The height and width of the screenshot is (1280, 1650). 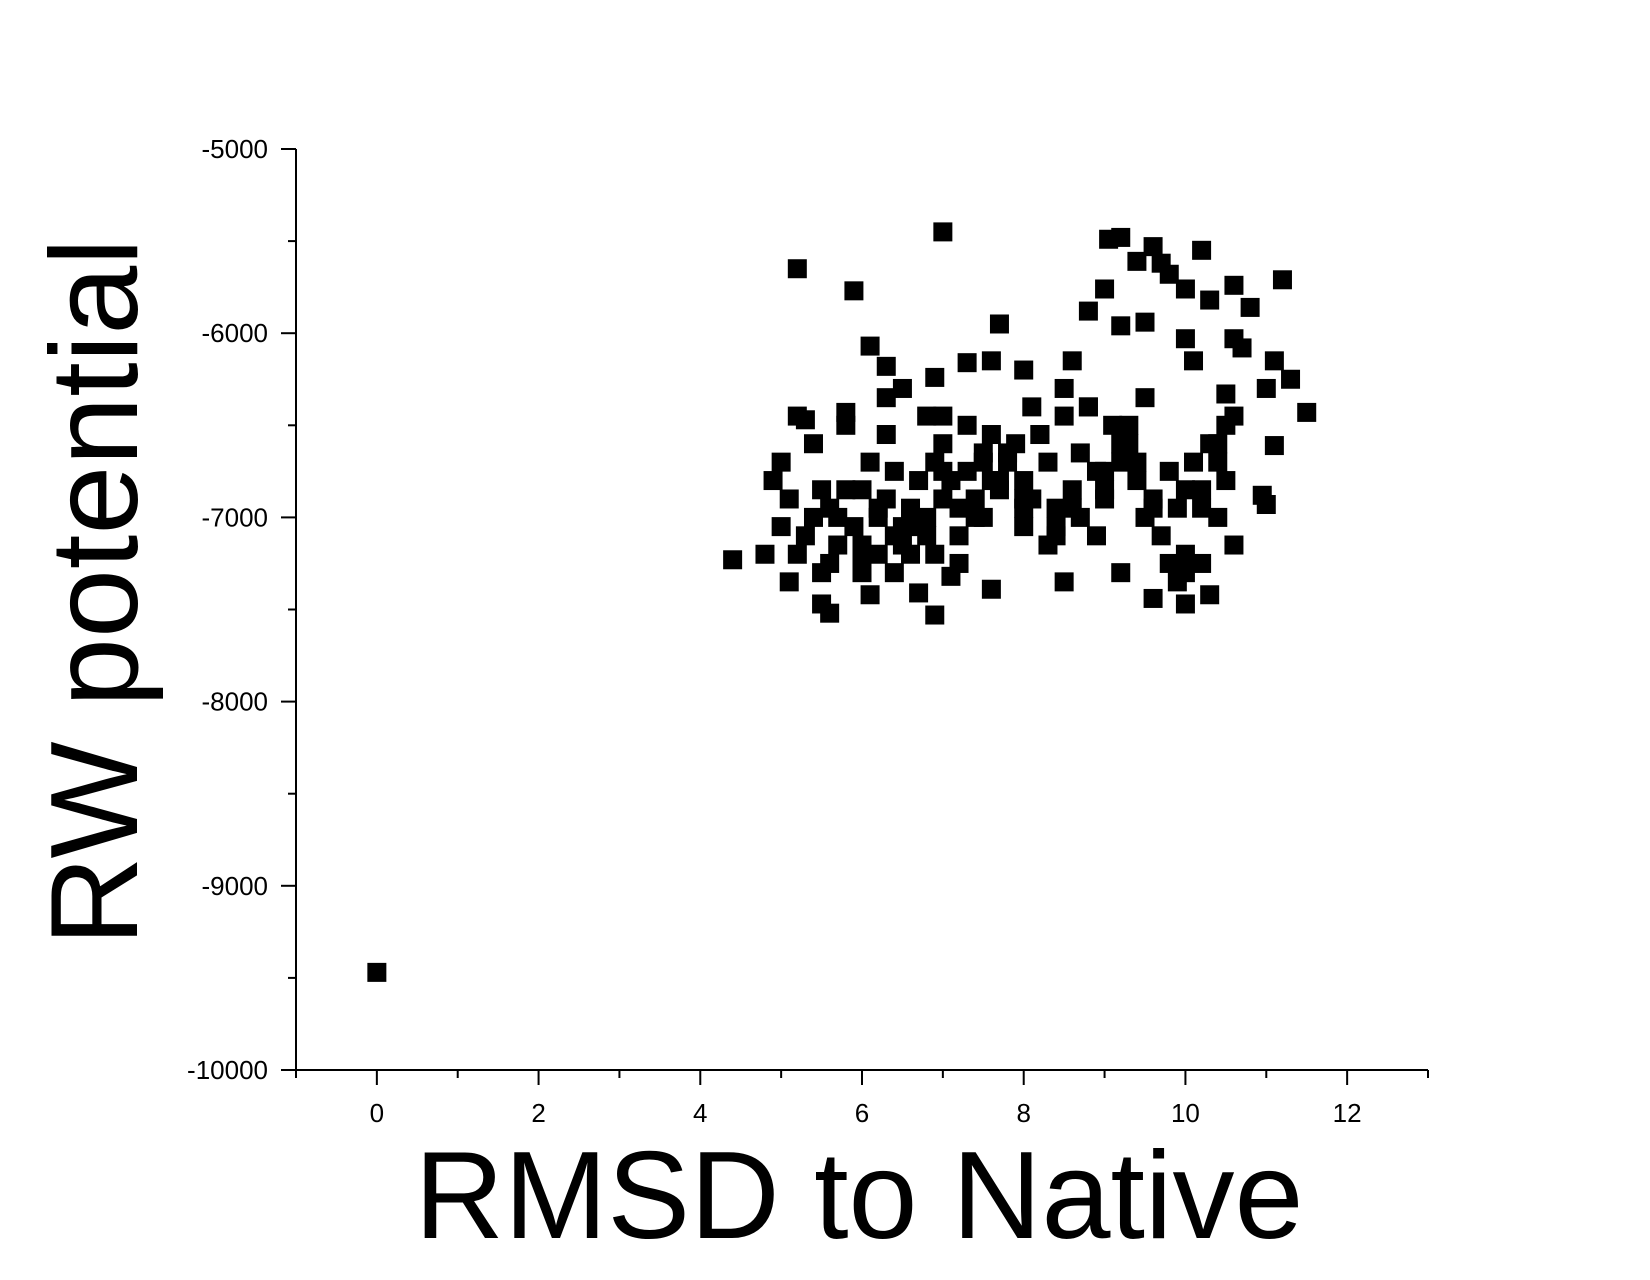 I want to click on x-tick-label: 8, so click(x=1023, y=1113).